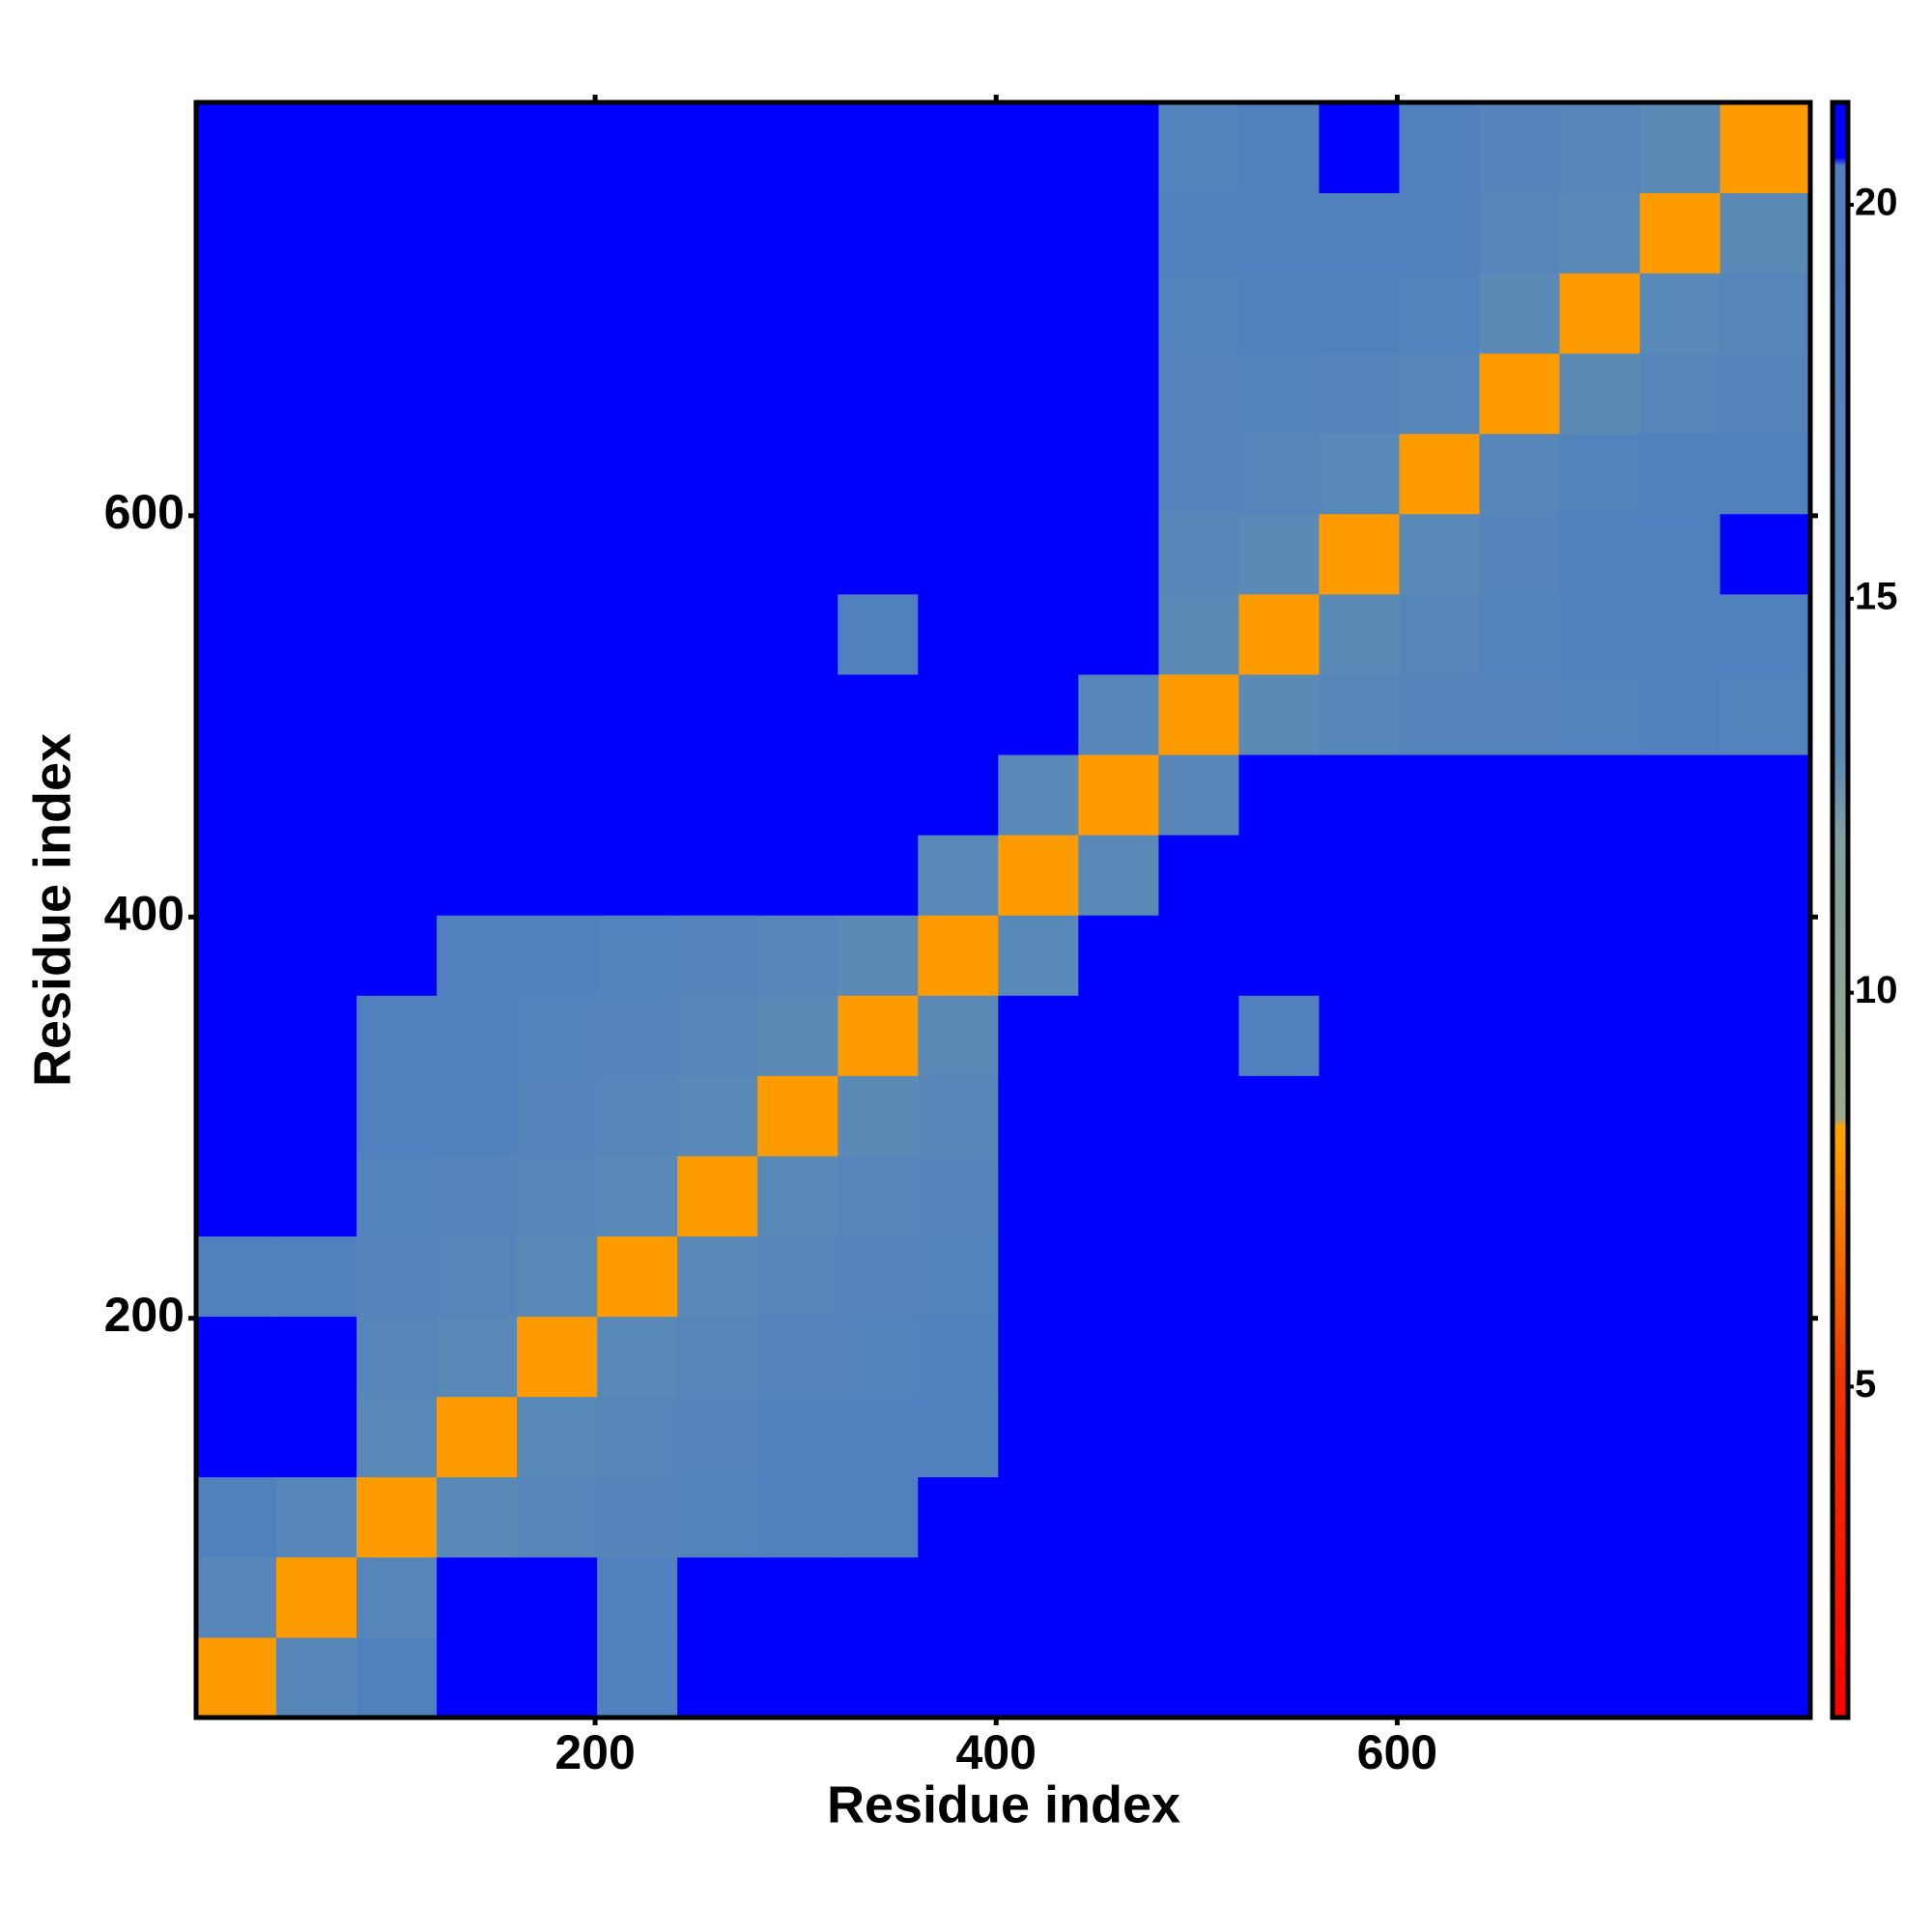  I want to click on x-tick-label: 200, so click(594, 1752).